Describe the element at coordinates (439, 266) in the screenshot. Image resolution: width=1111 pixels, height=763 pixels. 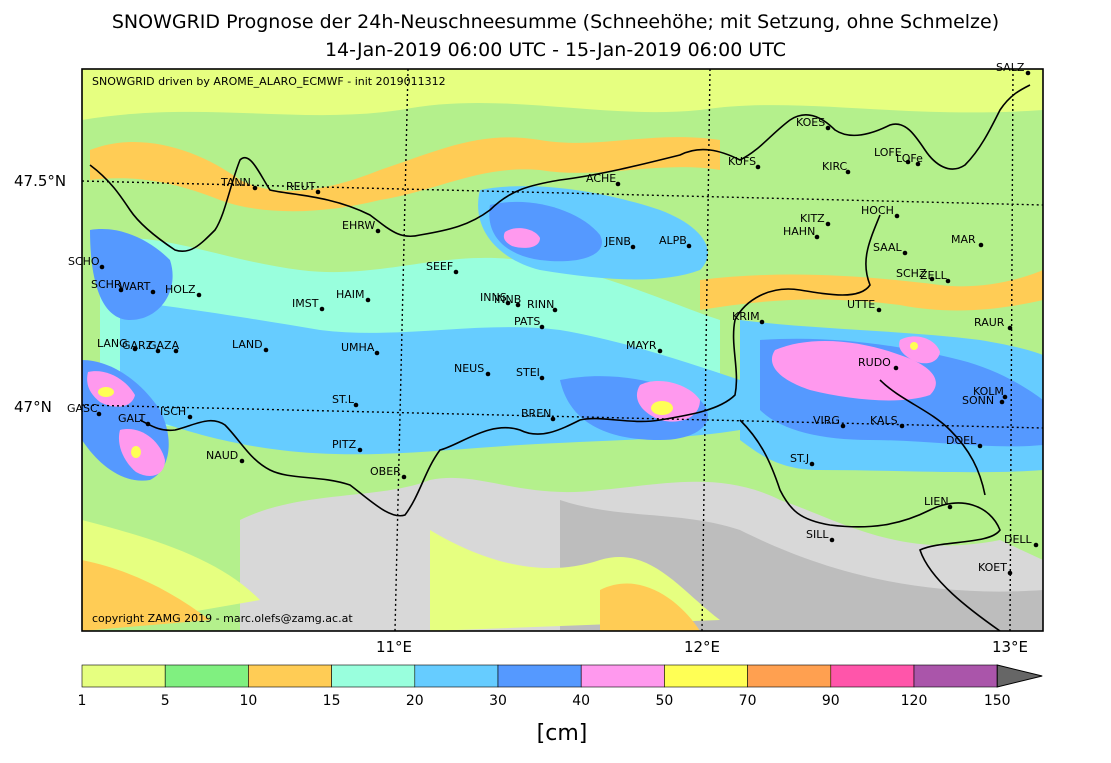
I see `station-label: SEEF` at that location.